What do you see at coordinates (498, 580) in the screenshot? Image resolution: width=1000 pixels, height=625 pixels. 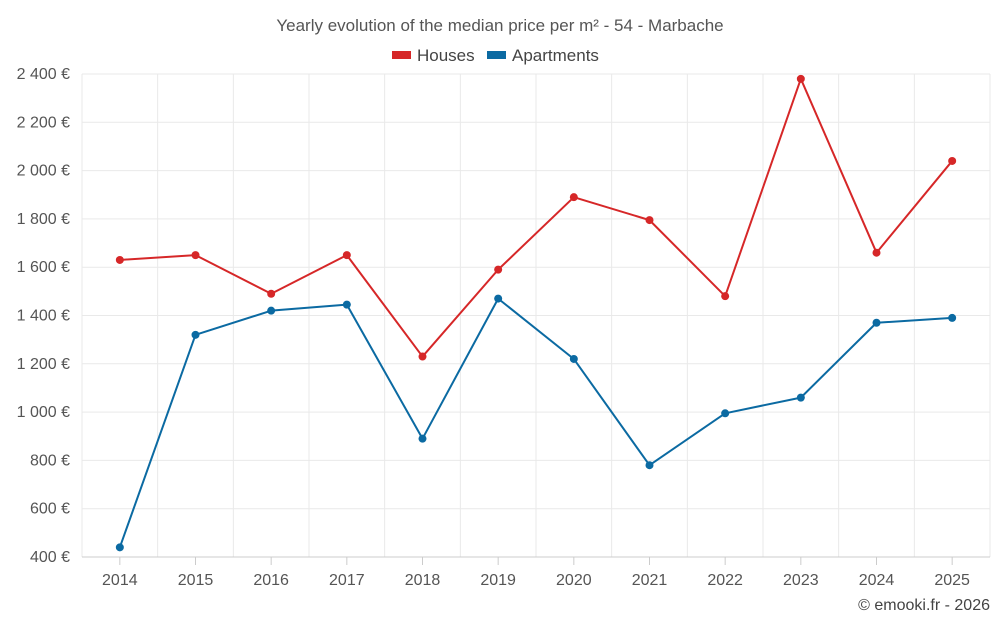 I see `x-tick-label: 2019` at bounding box center [498, 580].